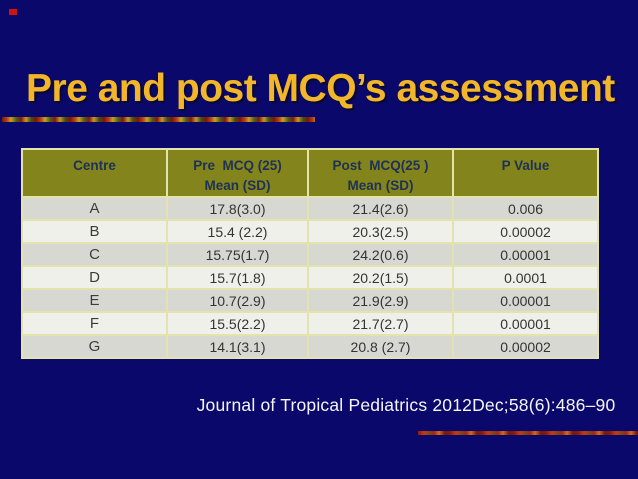 This screenshot has height=479, width=638. I want to click on header-centre: Centre, so click(94, 173).